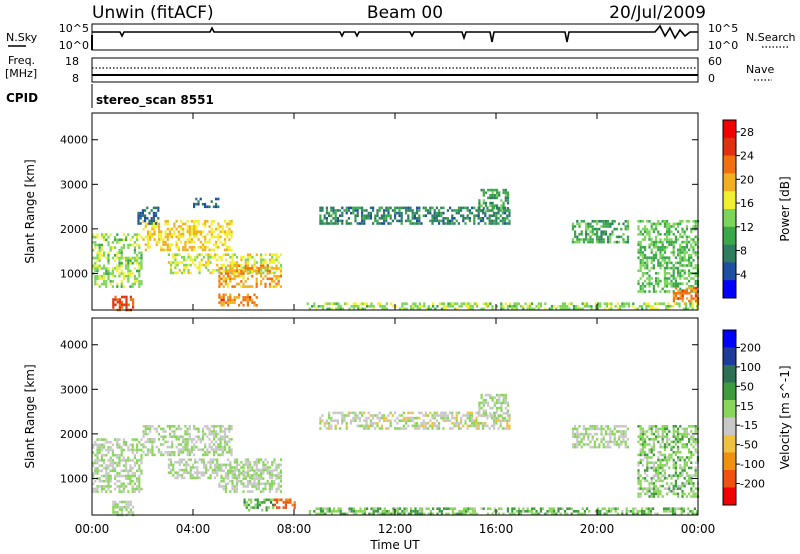  I want to click on colorbar-segment, so click(729, 164).